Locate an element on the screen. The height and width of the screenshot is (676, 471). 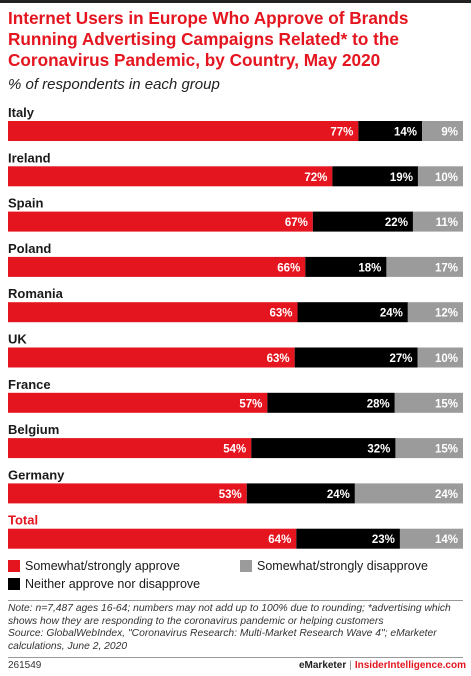
data-label-approve-ireland: 72% is located at coordinates (315, 178).